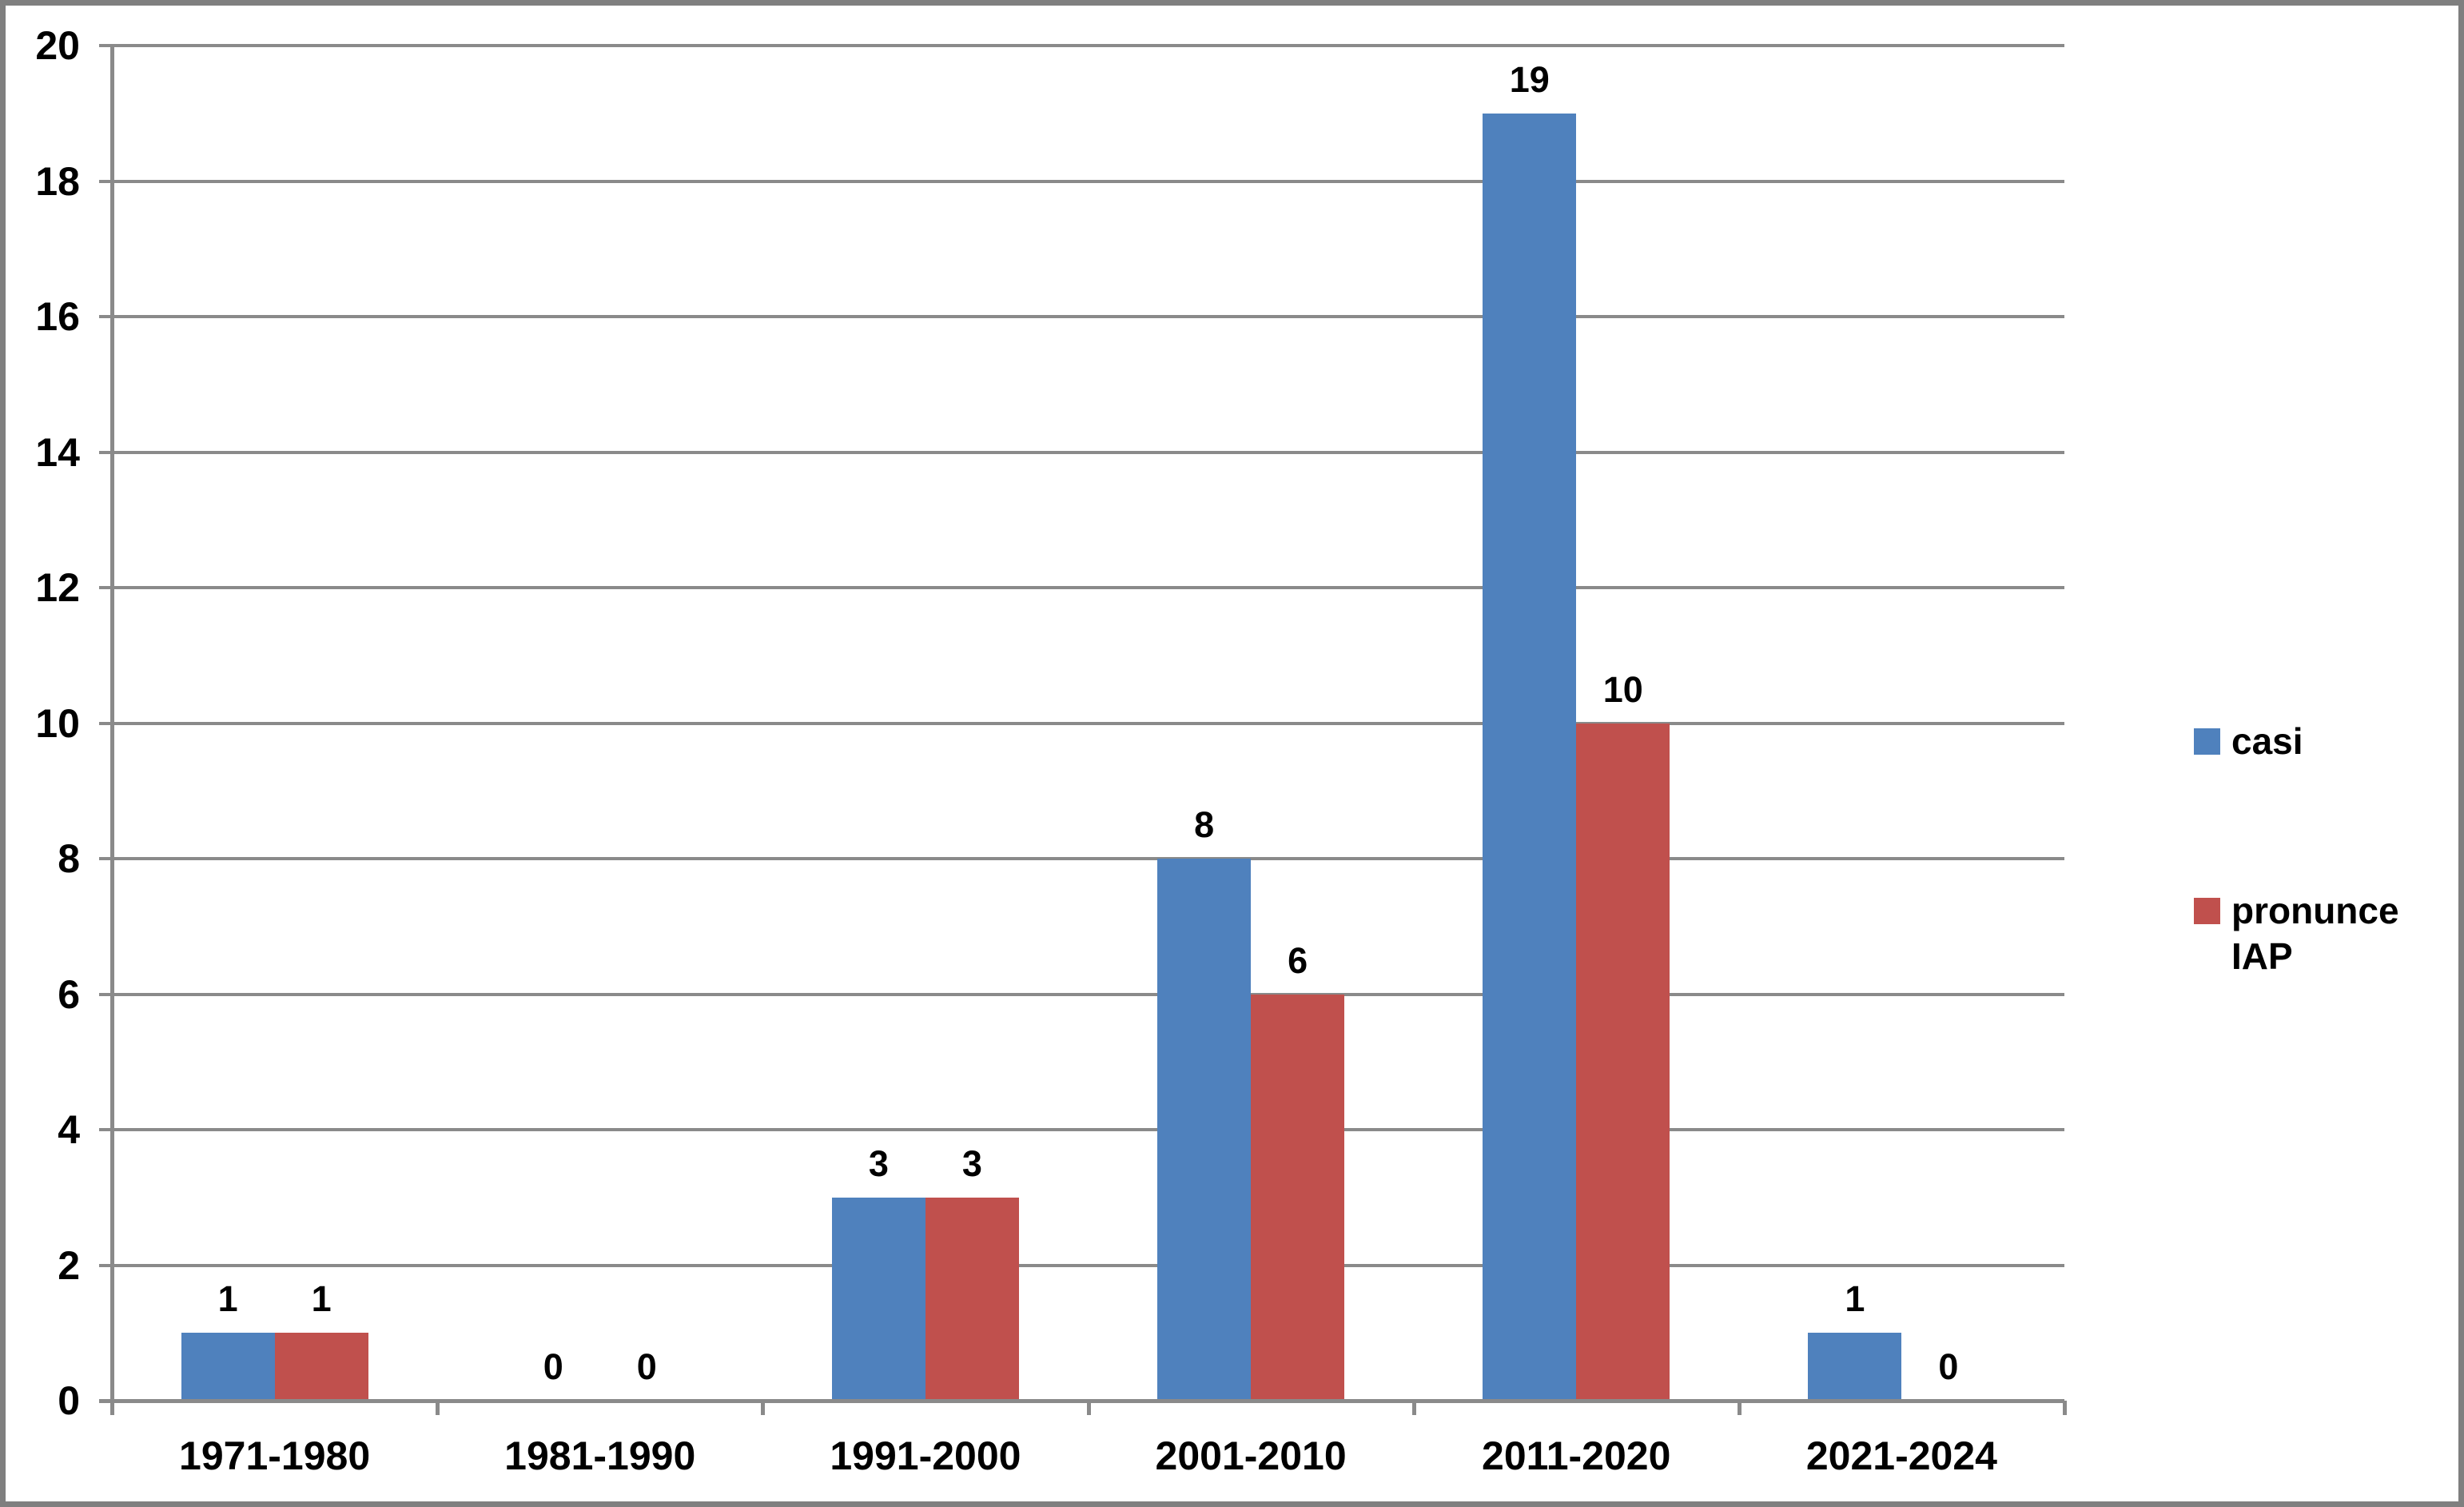  I want to click on bar-label-casi-2001-2010: 8, so click(1204, 824).